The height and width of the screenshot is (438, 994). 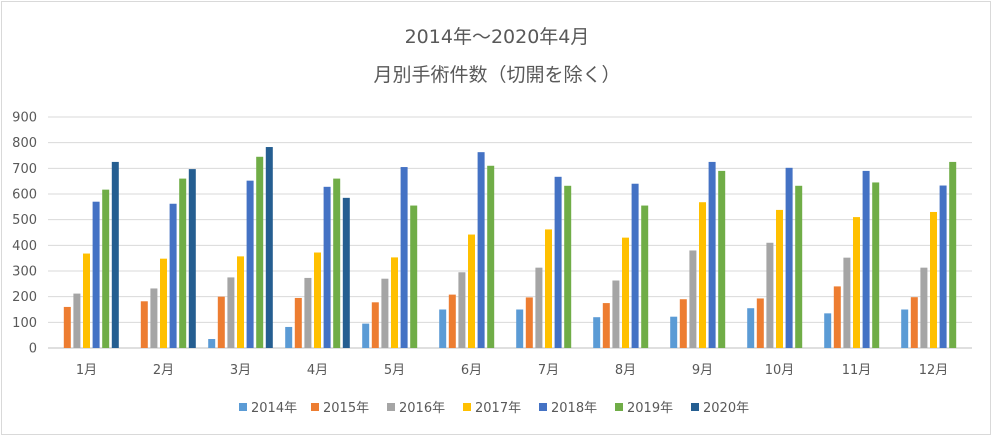 I want to click on y-tick-label: 600, so click(x=24, y=195).